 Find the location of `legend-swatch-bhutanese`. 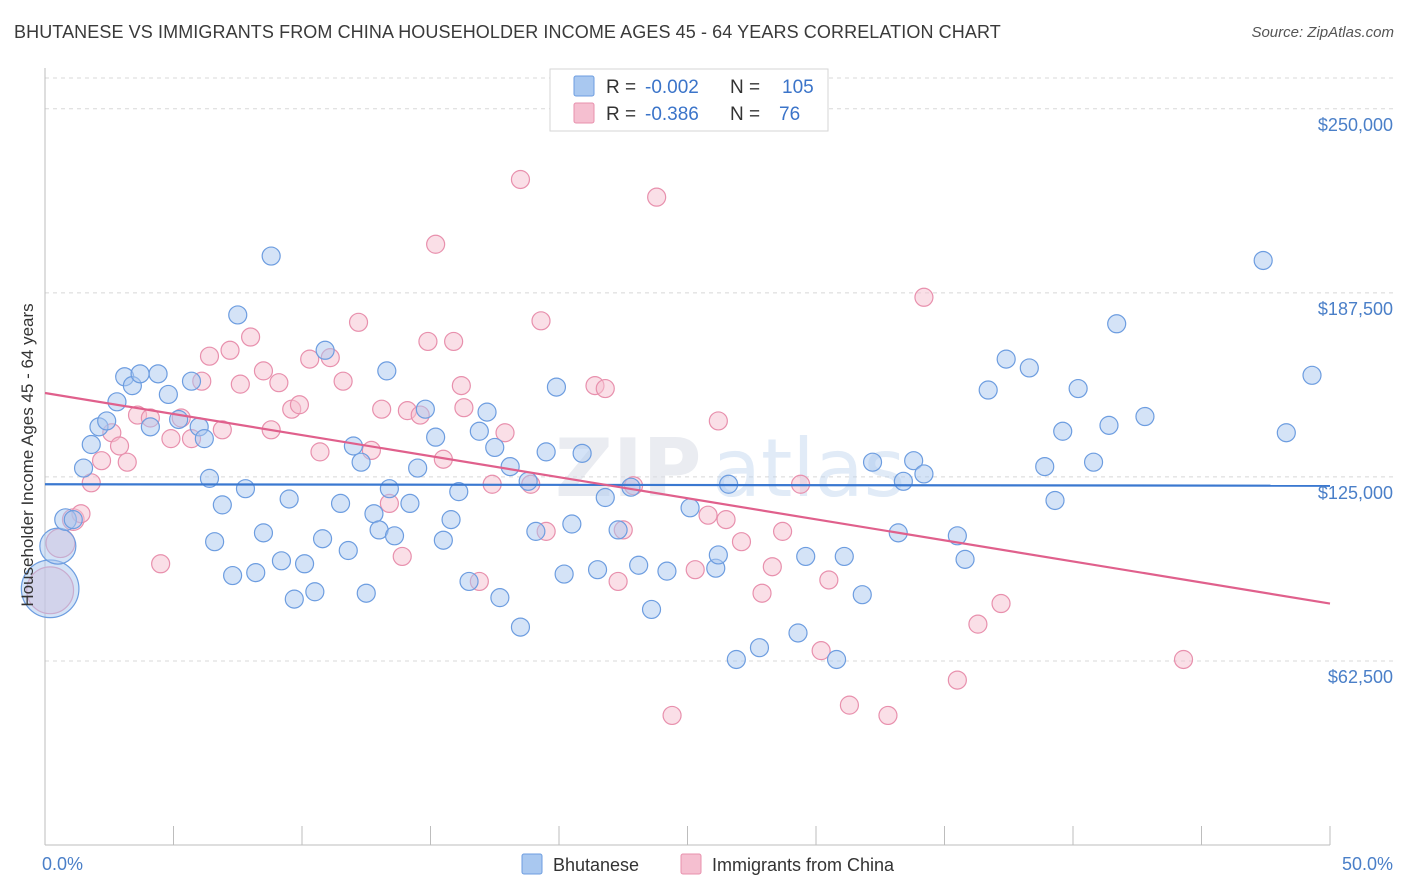

legend-swatch-bhutanese is located at coordinates (584, 86).